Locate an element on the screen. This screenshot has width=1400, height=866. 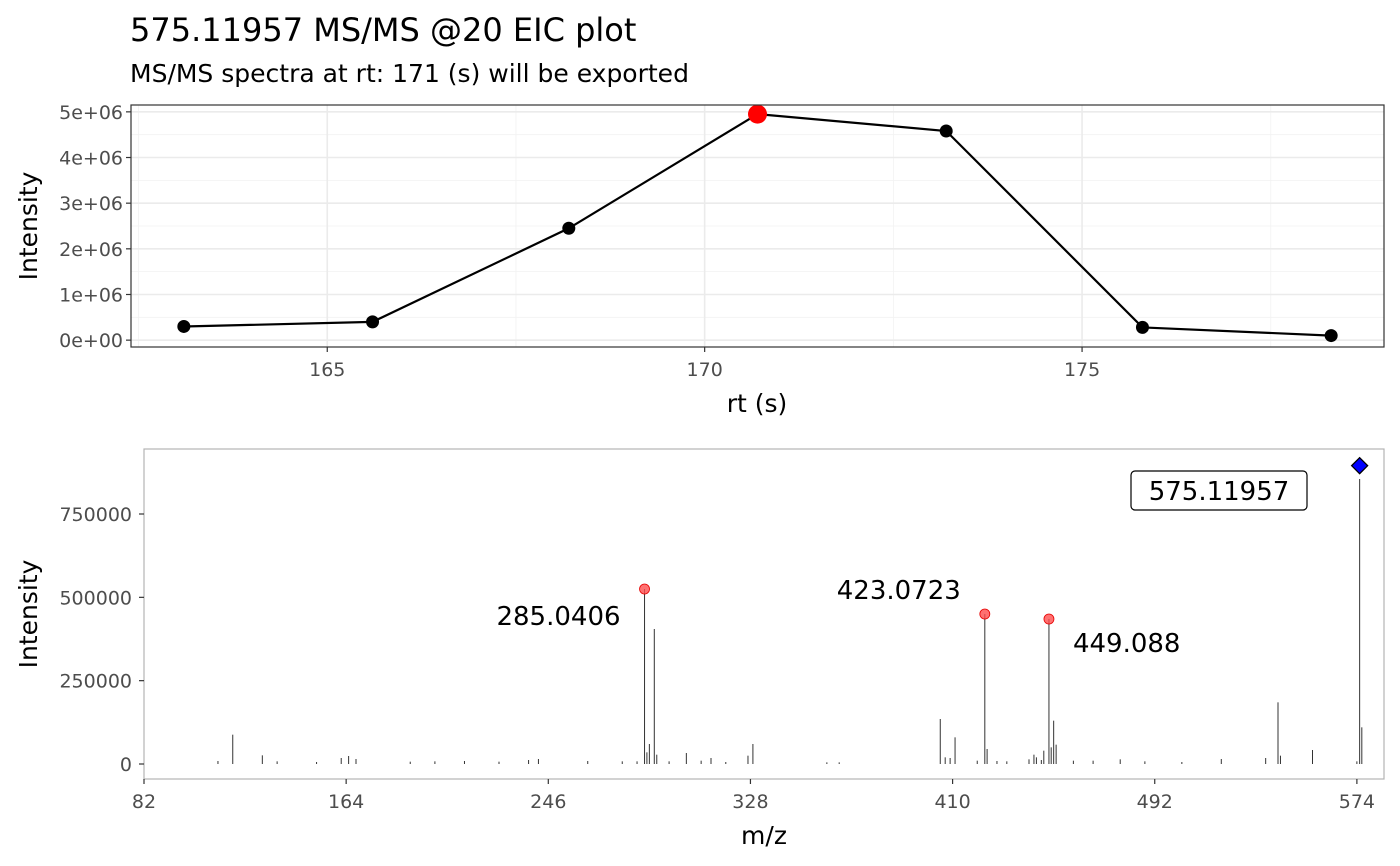
spectrum-x-tick-label: 82 is located at coordinates (144, 802).